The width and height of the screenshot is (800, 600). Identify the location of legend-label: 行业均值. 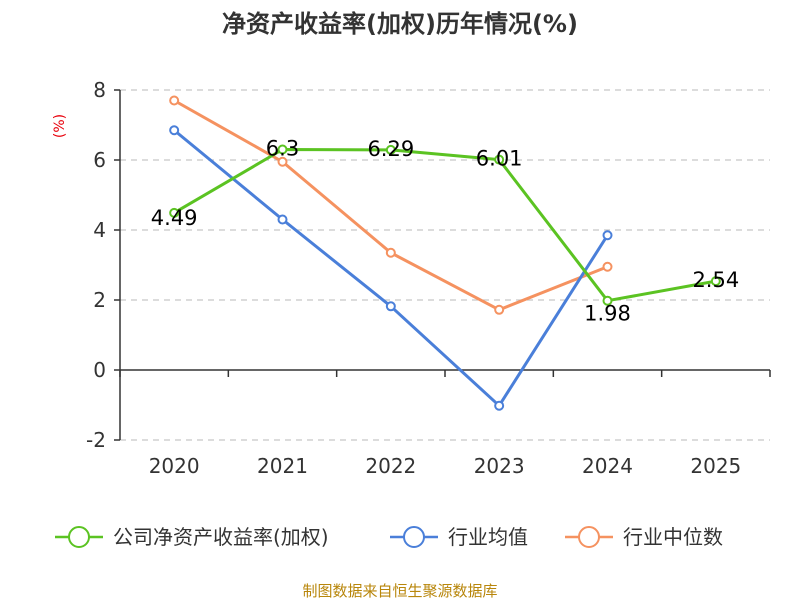
(488, 537).